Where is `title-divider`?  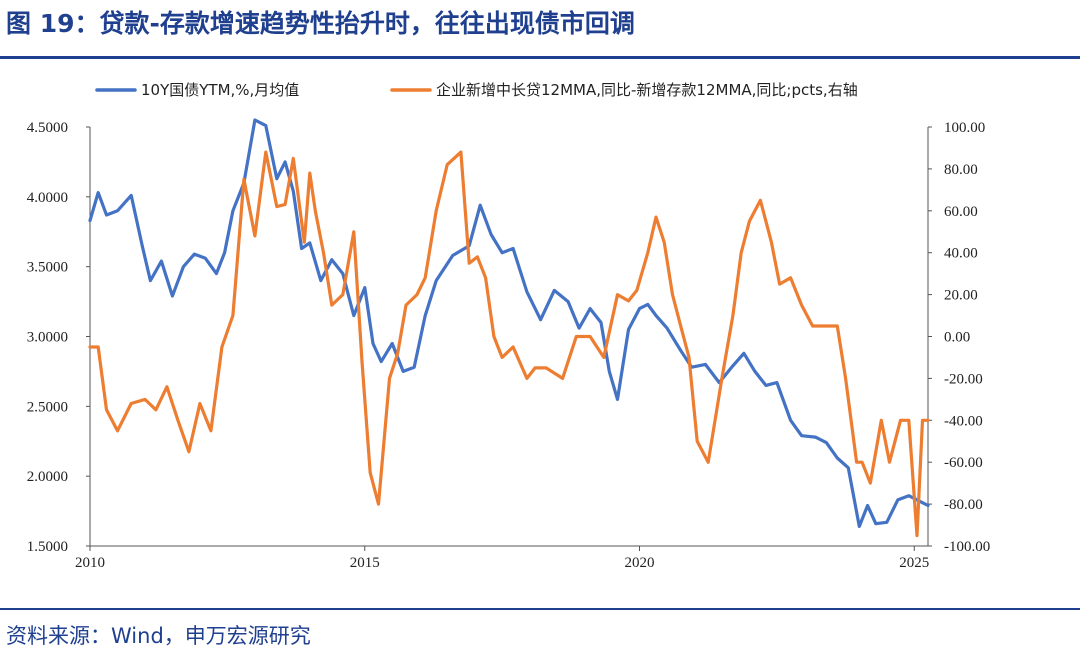 title-divider is located at coordinates (540, 57).